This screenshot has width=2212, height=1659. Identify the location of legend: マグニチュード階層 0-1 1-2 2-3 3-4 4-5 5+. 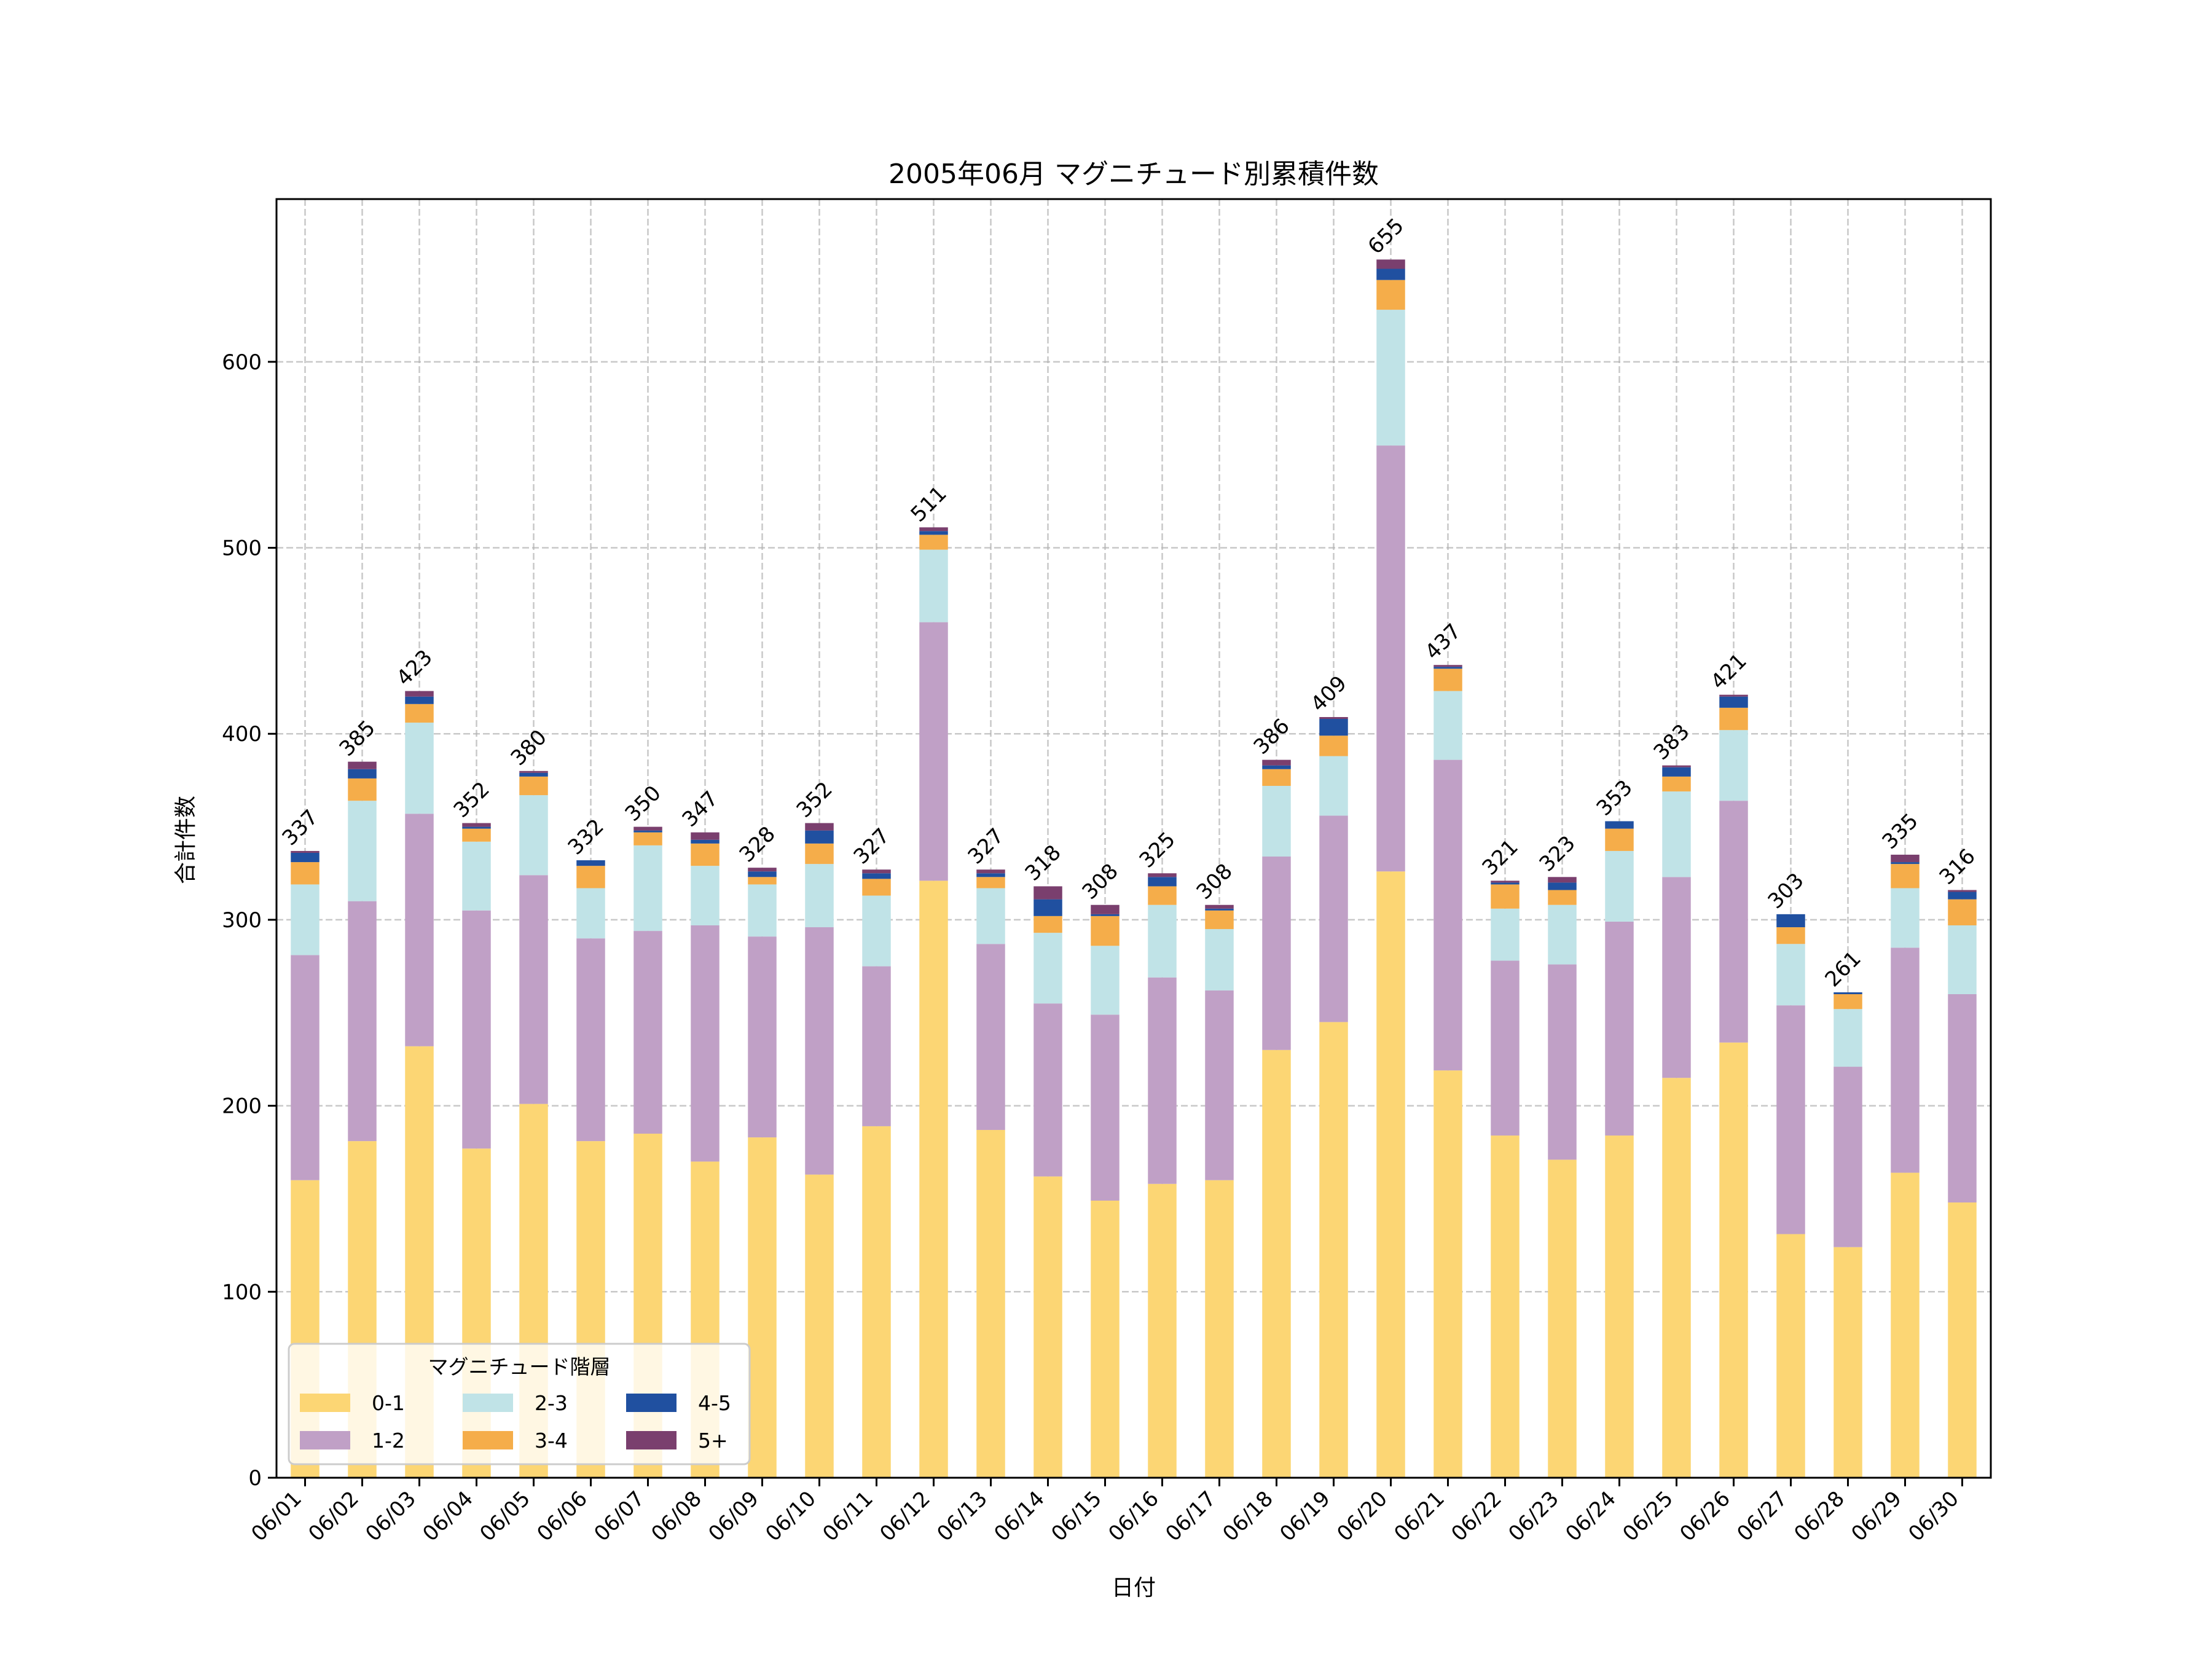
(519, 1404).